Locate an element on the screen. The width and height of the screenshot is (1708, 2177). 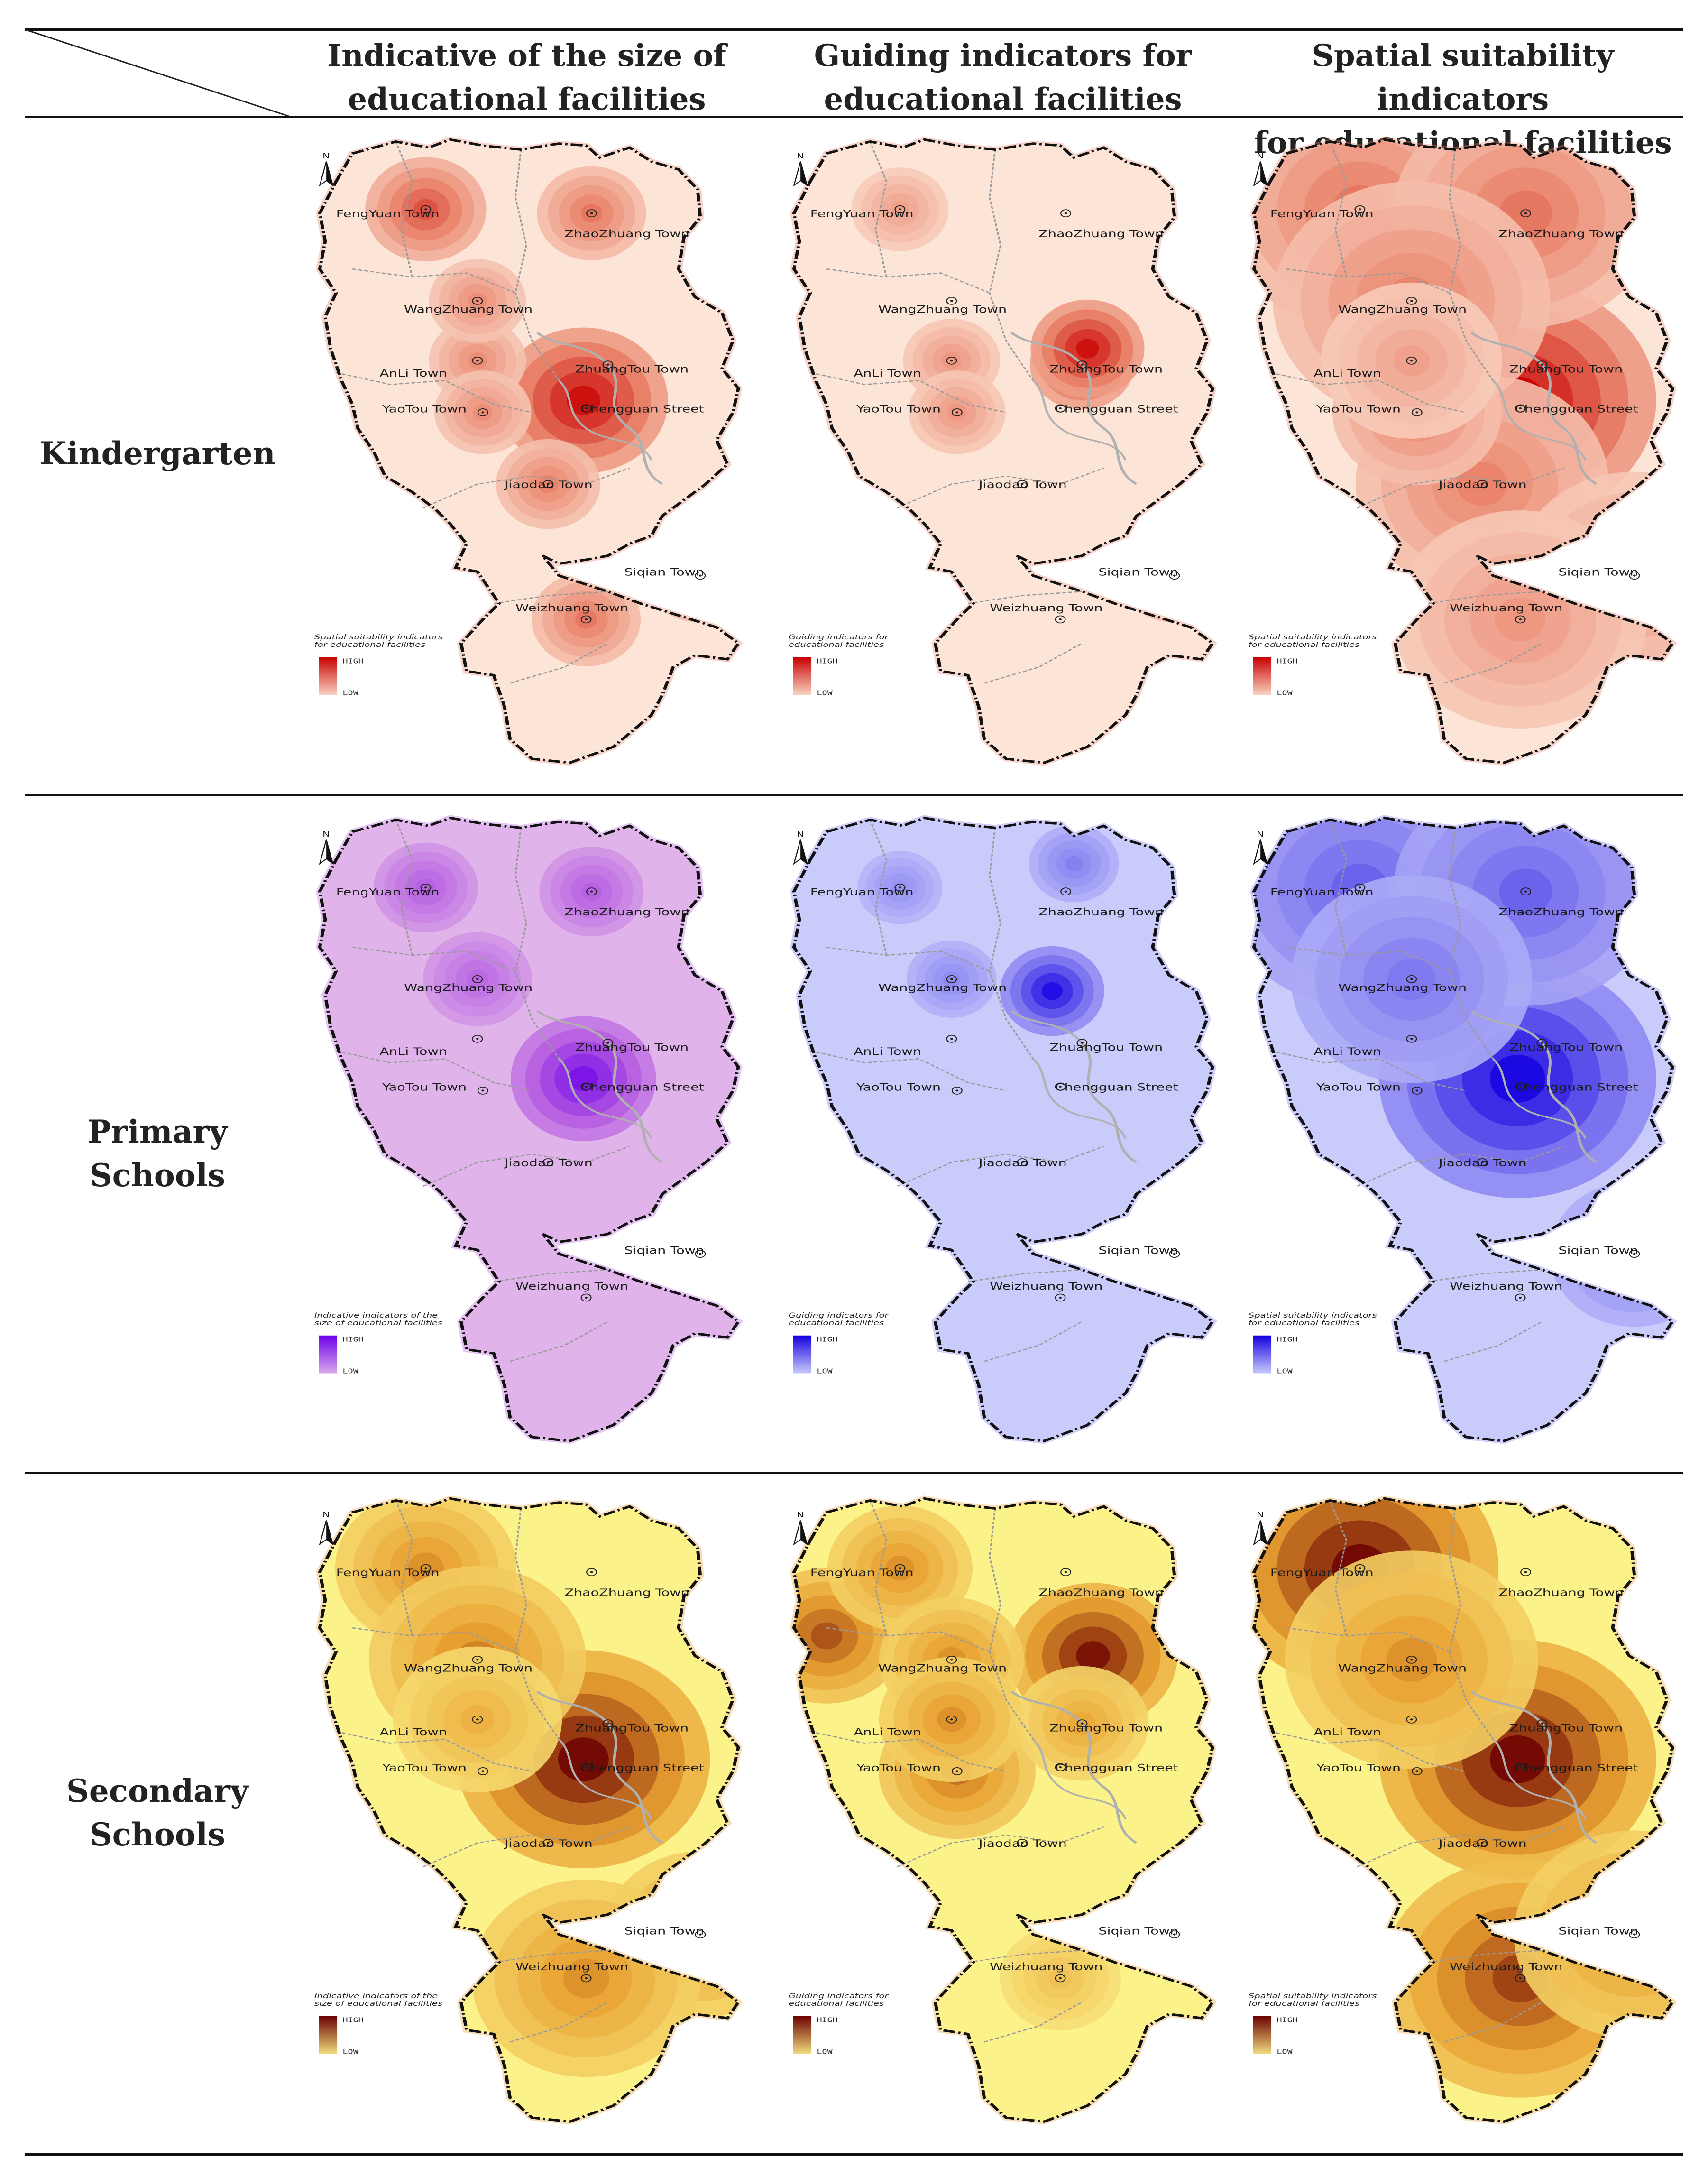
legend-high-label: HIGH is located at coordinates (353, 2020).